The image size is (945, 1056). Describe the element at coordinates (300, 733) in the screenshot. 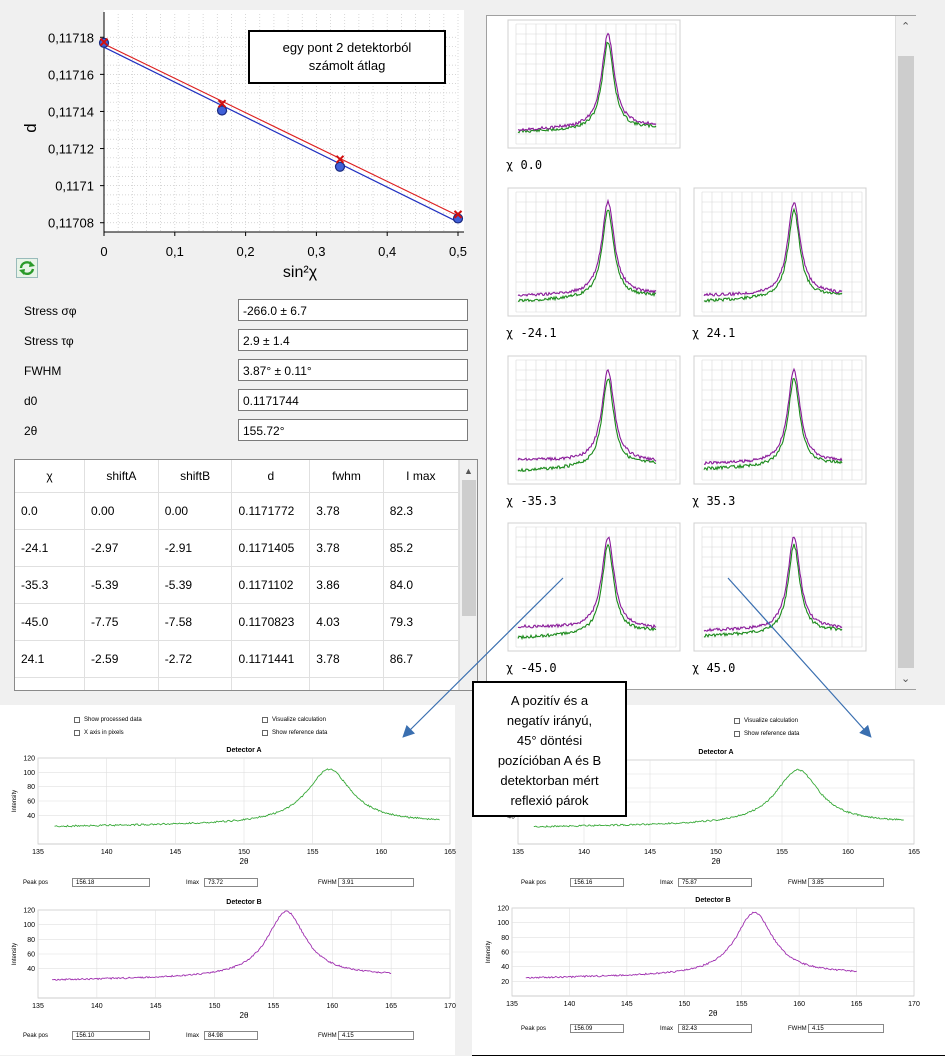

I see `show-reference-data-label-left: Show reference data` at that location.